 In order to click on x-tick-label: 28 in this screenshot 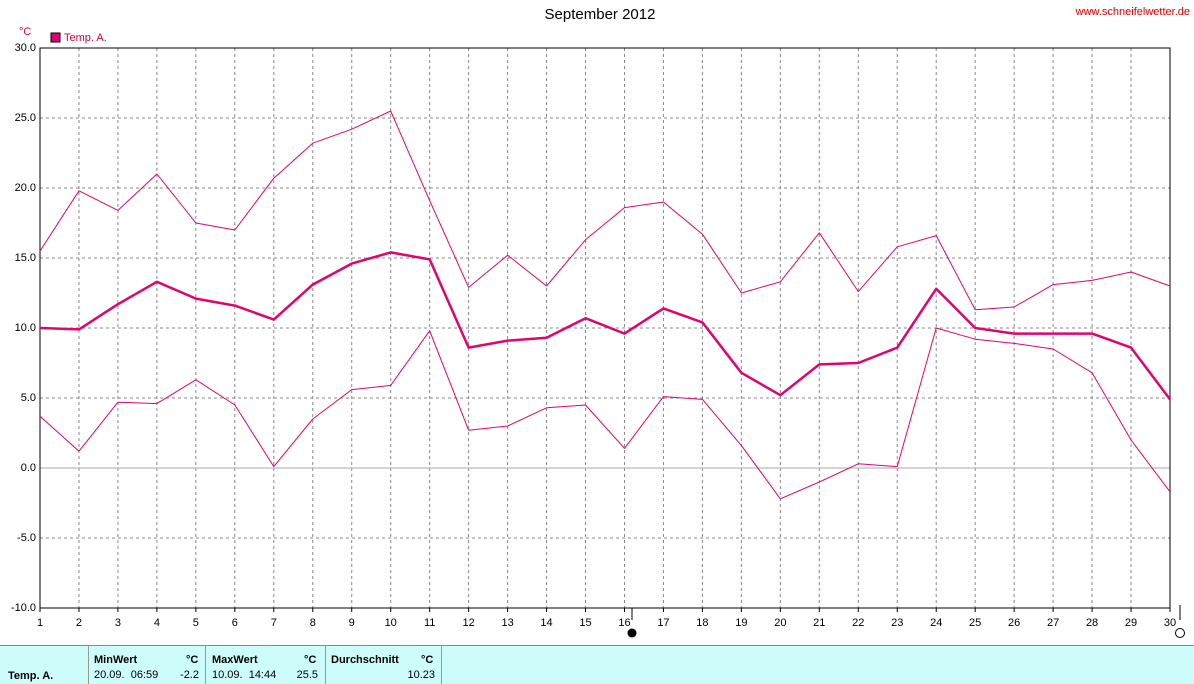, I will do `click(1092, 623)`.